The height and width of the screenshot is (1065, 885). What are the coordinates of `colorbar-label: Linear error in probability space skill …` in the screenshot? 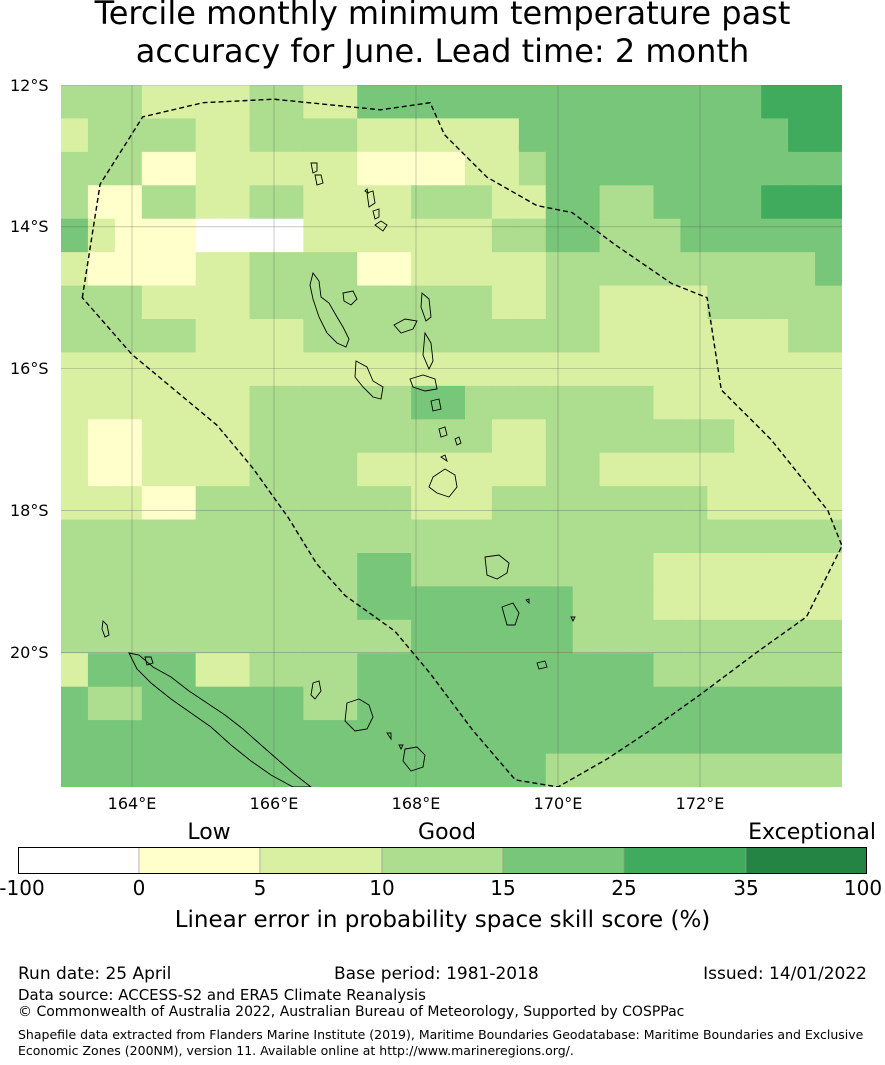 It's located at (442, 920).